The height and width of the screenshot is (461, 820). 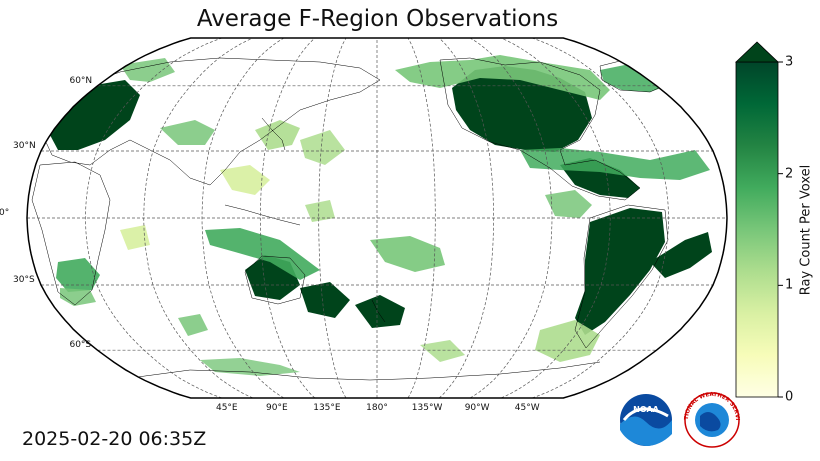 What do you see at coordinates (646, 420) in the screenshot?
I see `noaa-logo: NOAA` at bounding box center [646, 420].